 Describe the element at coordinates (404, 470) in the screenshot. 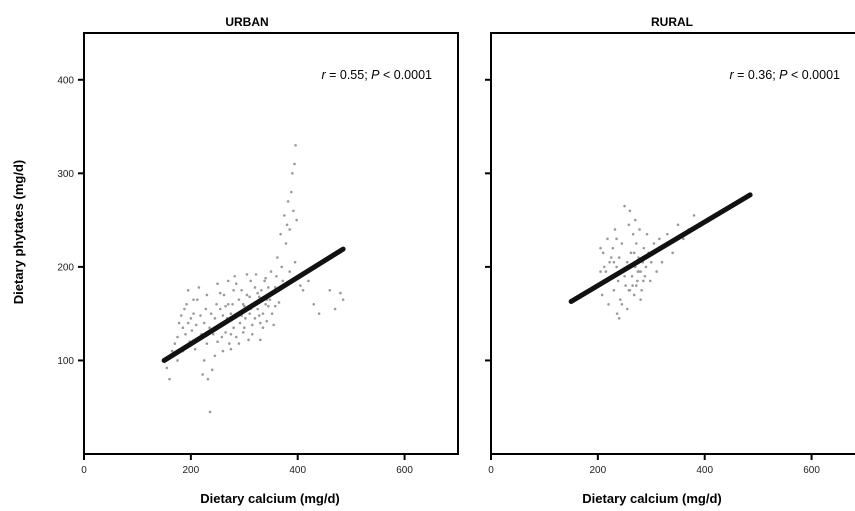

I see `x-tick-label-urban-600: 600` at that location.